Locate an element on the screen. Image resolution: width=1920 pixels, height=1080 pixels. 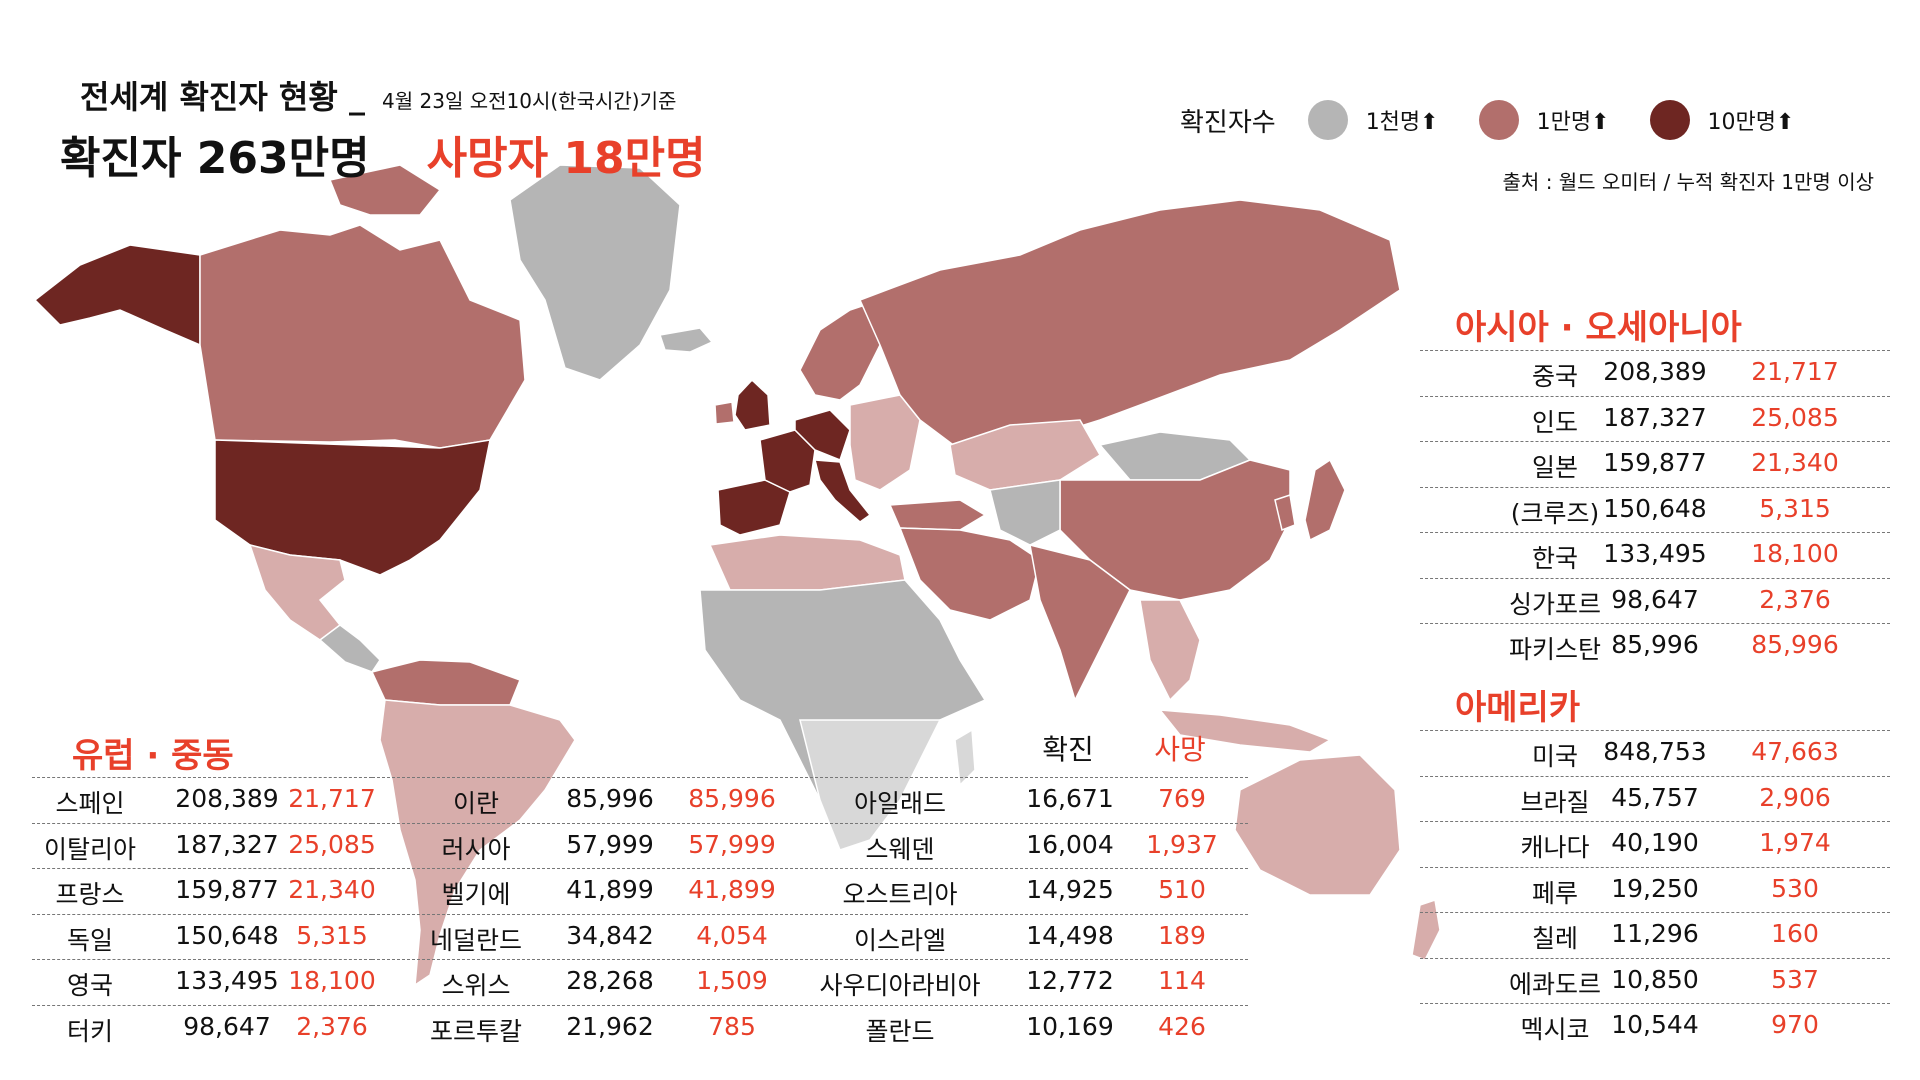
europe-col3-confirmed: 14,925 is located at coordinates (1070, 889).